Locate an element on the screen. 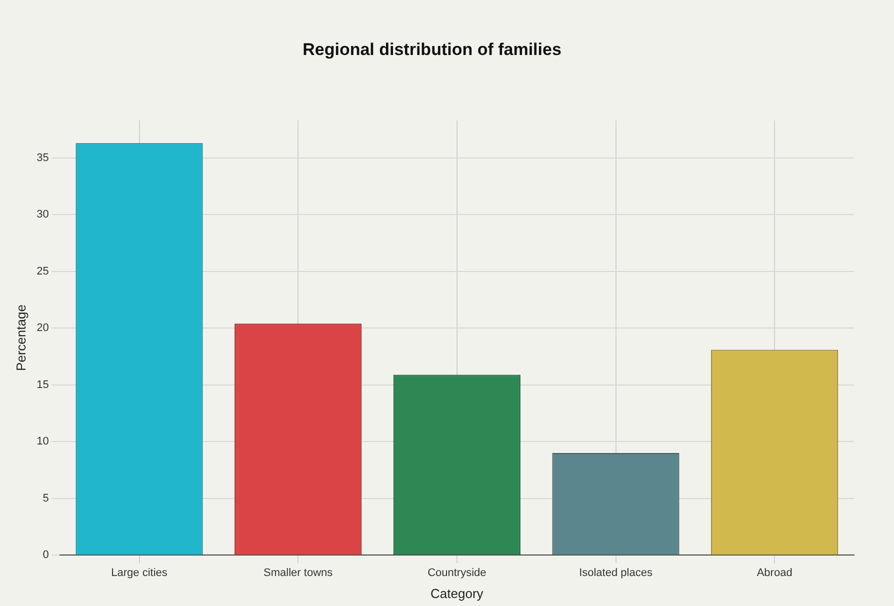 The height and width of the screenshot is (606, 894). y-tick-label: 10 is located at coordinates (42, 442).